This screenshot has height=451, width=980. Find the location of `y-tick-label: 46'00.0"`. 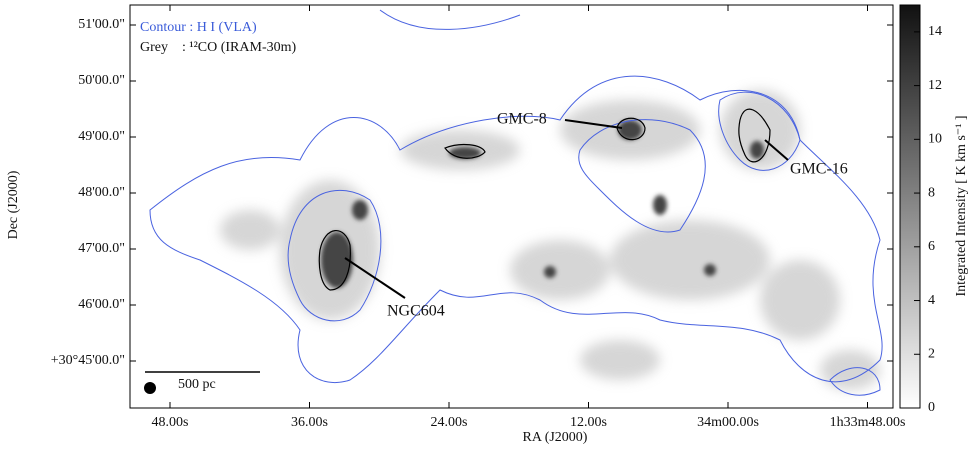

y-tick-label: 46'00.0" is located at coordinates (101, 304).